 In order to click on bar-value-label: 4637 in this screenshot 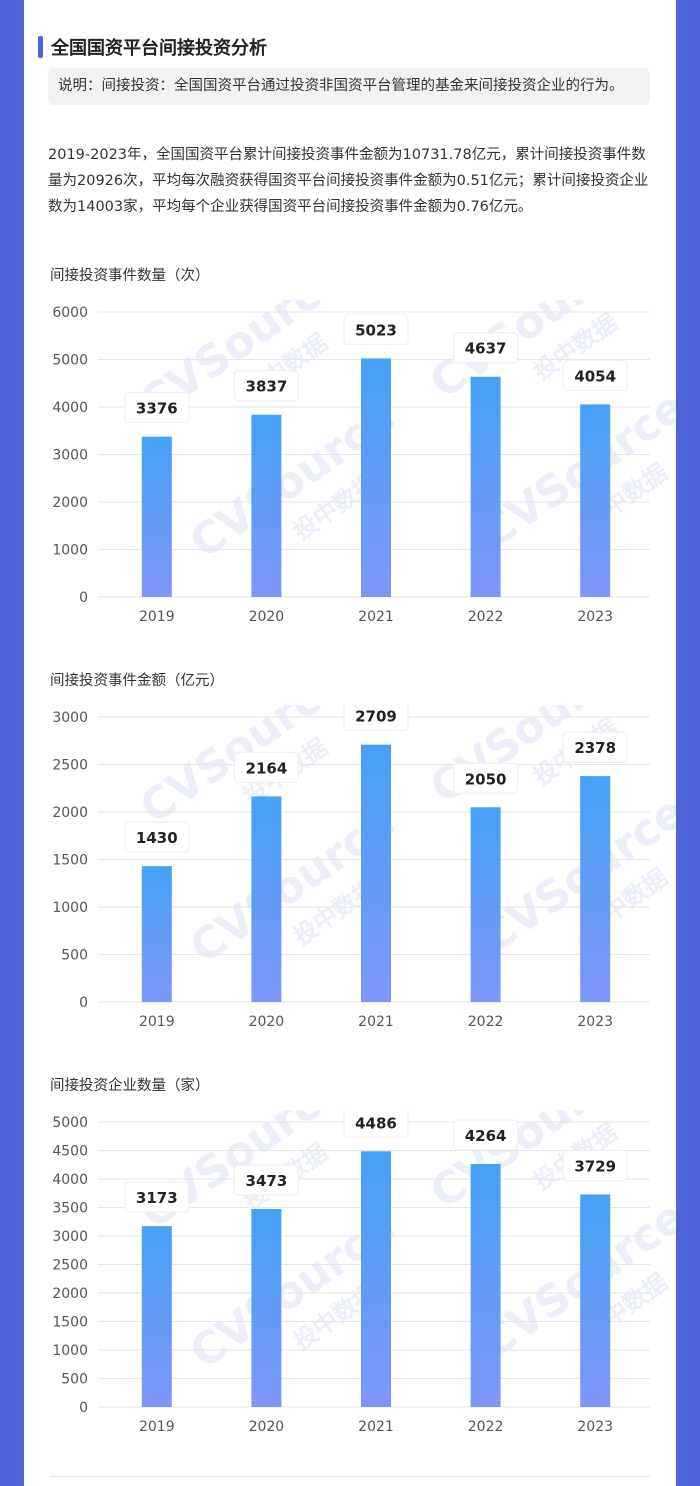, I will do `click(486, 349)`.